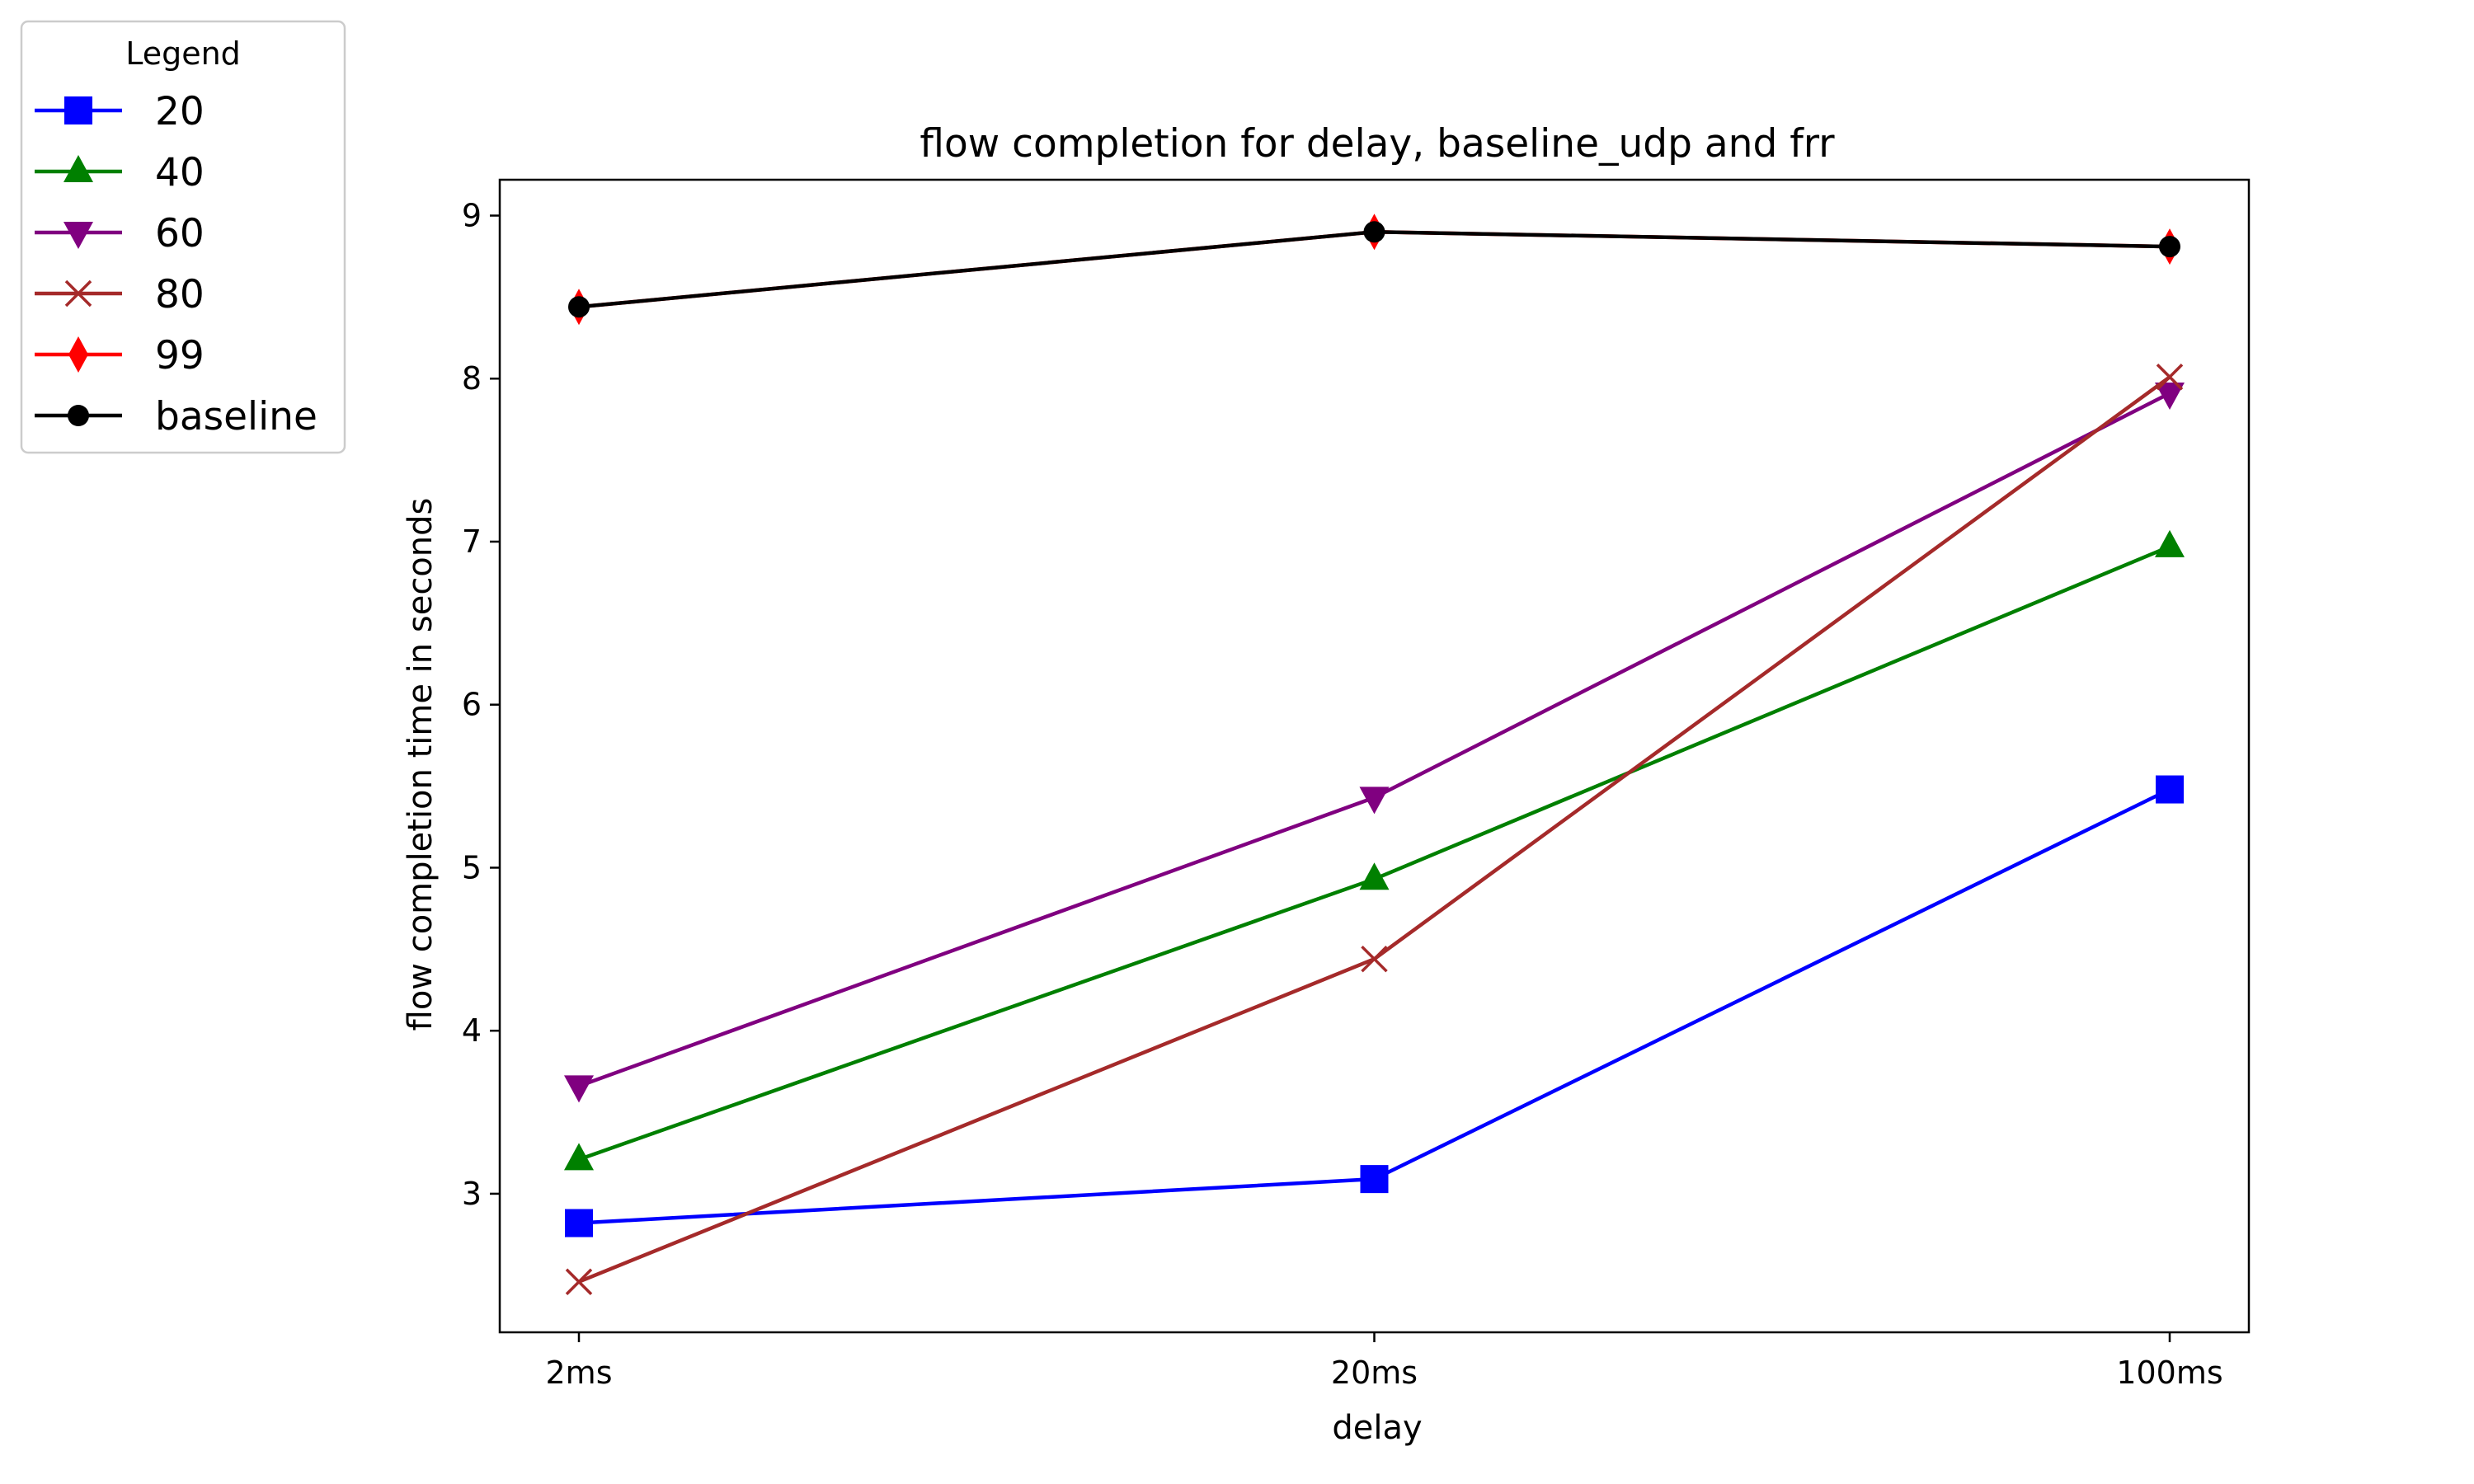 The image size is (2474, 1484). I want to click on y-axis-label: flow completion time in seconds, so click(421, 764).